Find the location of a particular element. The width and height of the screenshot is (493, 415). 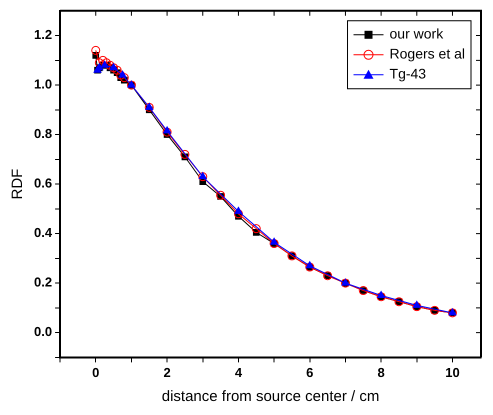

y-tick-label: 1.0 is located at coordinates (43, 84).